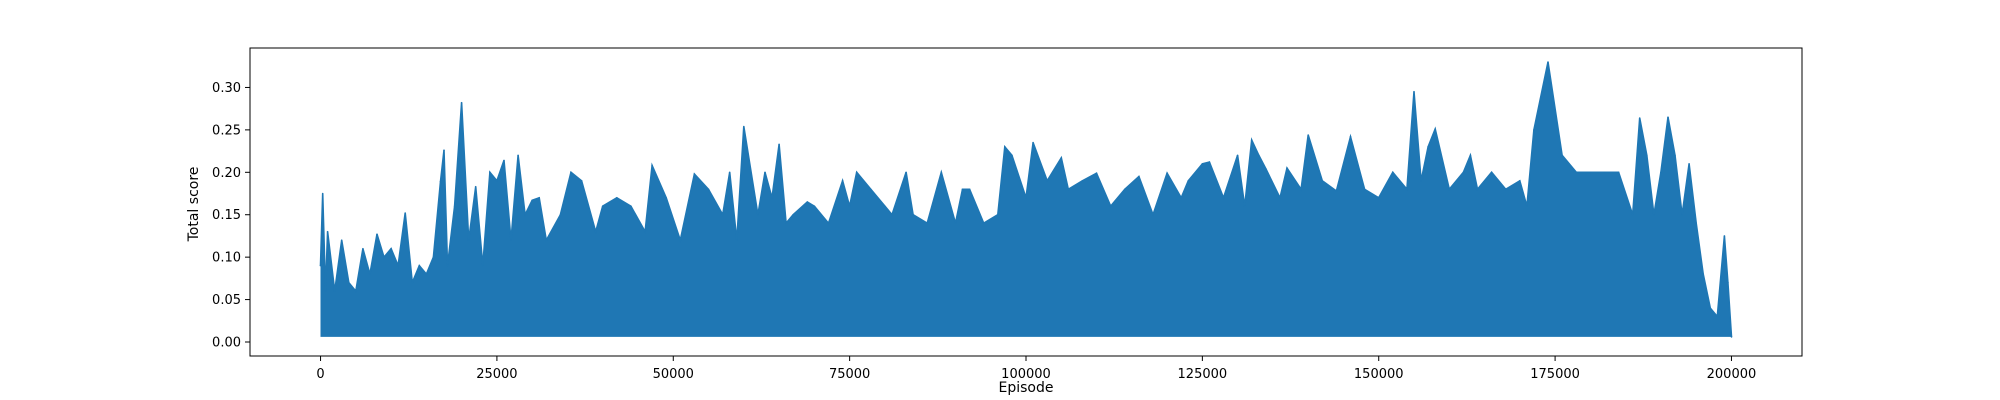  Describe the element at coordinates (1555, 374) in the screenshot. I see `x-tick-label: 175000` at that location.